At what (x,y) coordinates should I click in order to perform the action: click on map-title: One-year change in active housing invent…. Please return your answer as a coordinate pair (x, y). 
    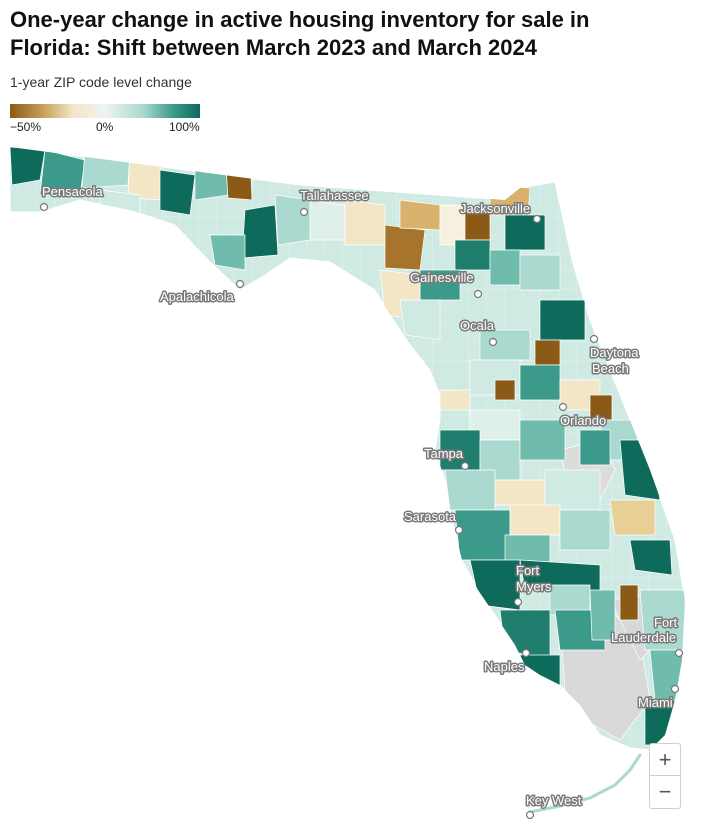
    Looking at the image, I should click on (300, 33).